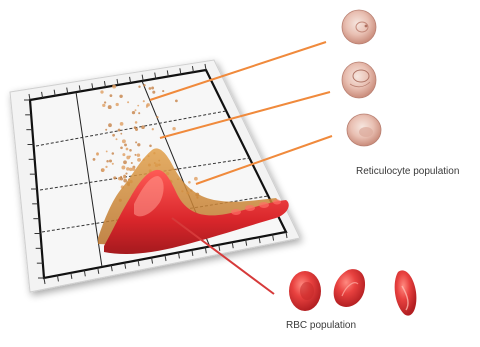 Image resolution: width=480 pixels, height=347 pixels. I want to click on rbc-peak-highlight, so click(149, 196).